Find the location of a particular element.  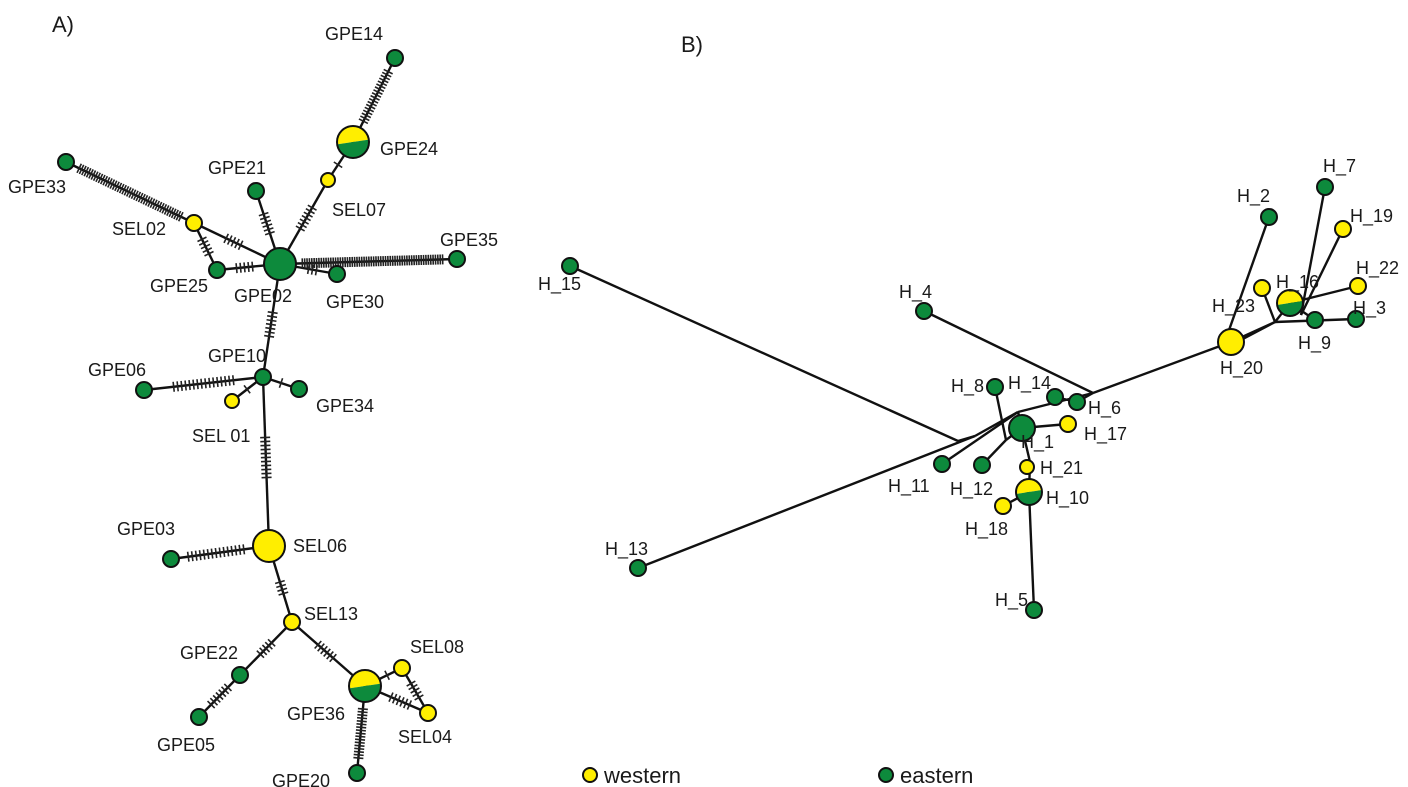

edge-b-h_13-je is located at coordinates (806, 502).